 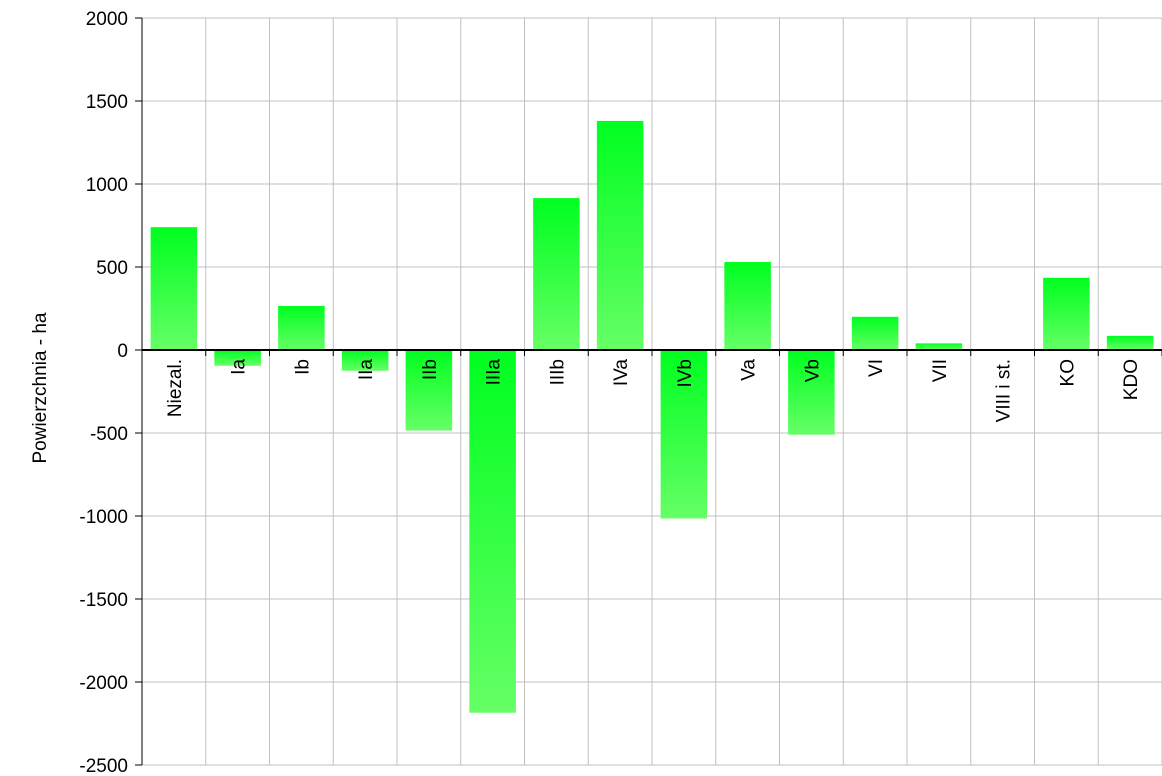 I want to click on bar-iib, so click(x=429, y=390).